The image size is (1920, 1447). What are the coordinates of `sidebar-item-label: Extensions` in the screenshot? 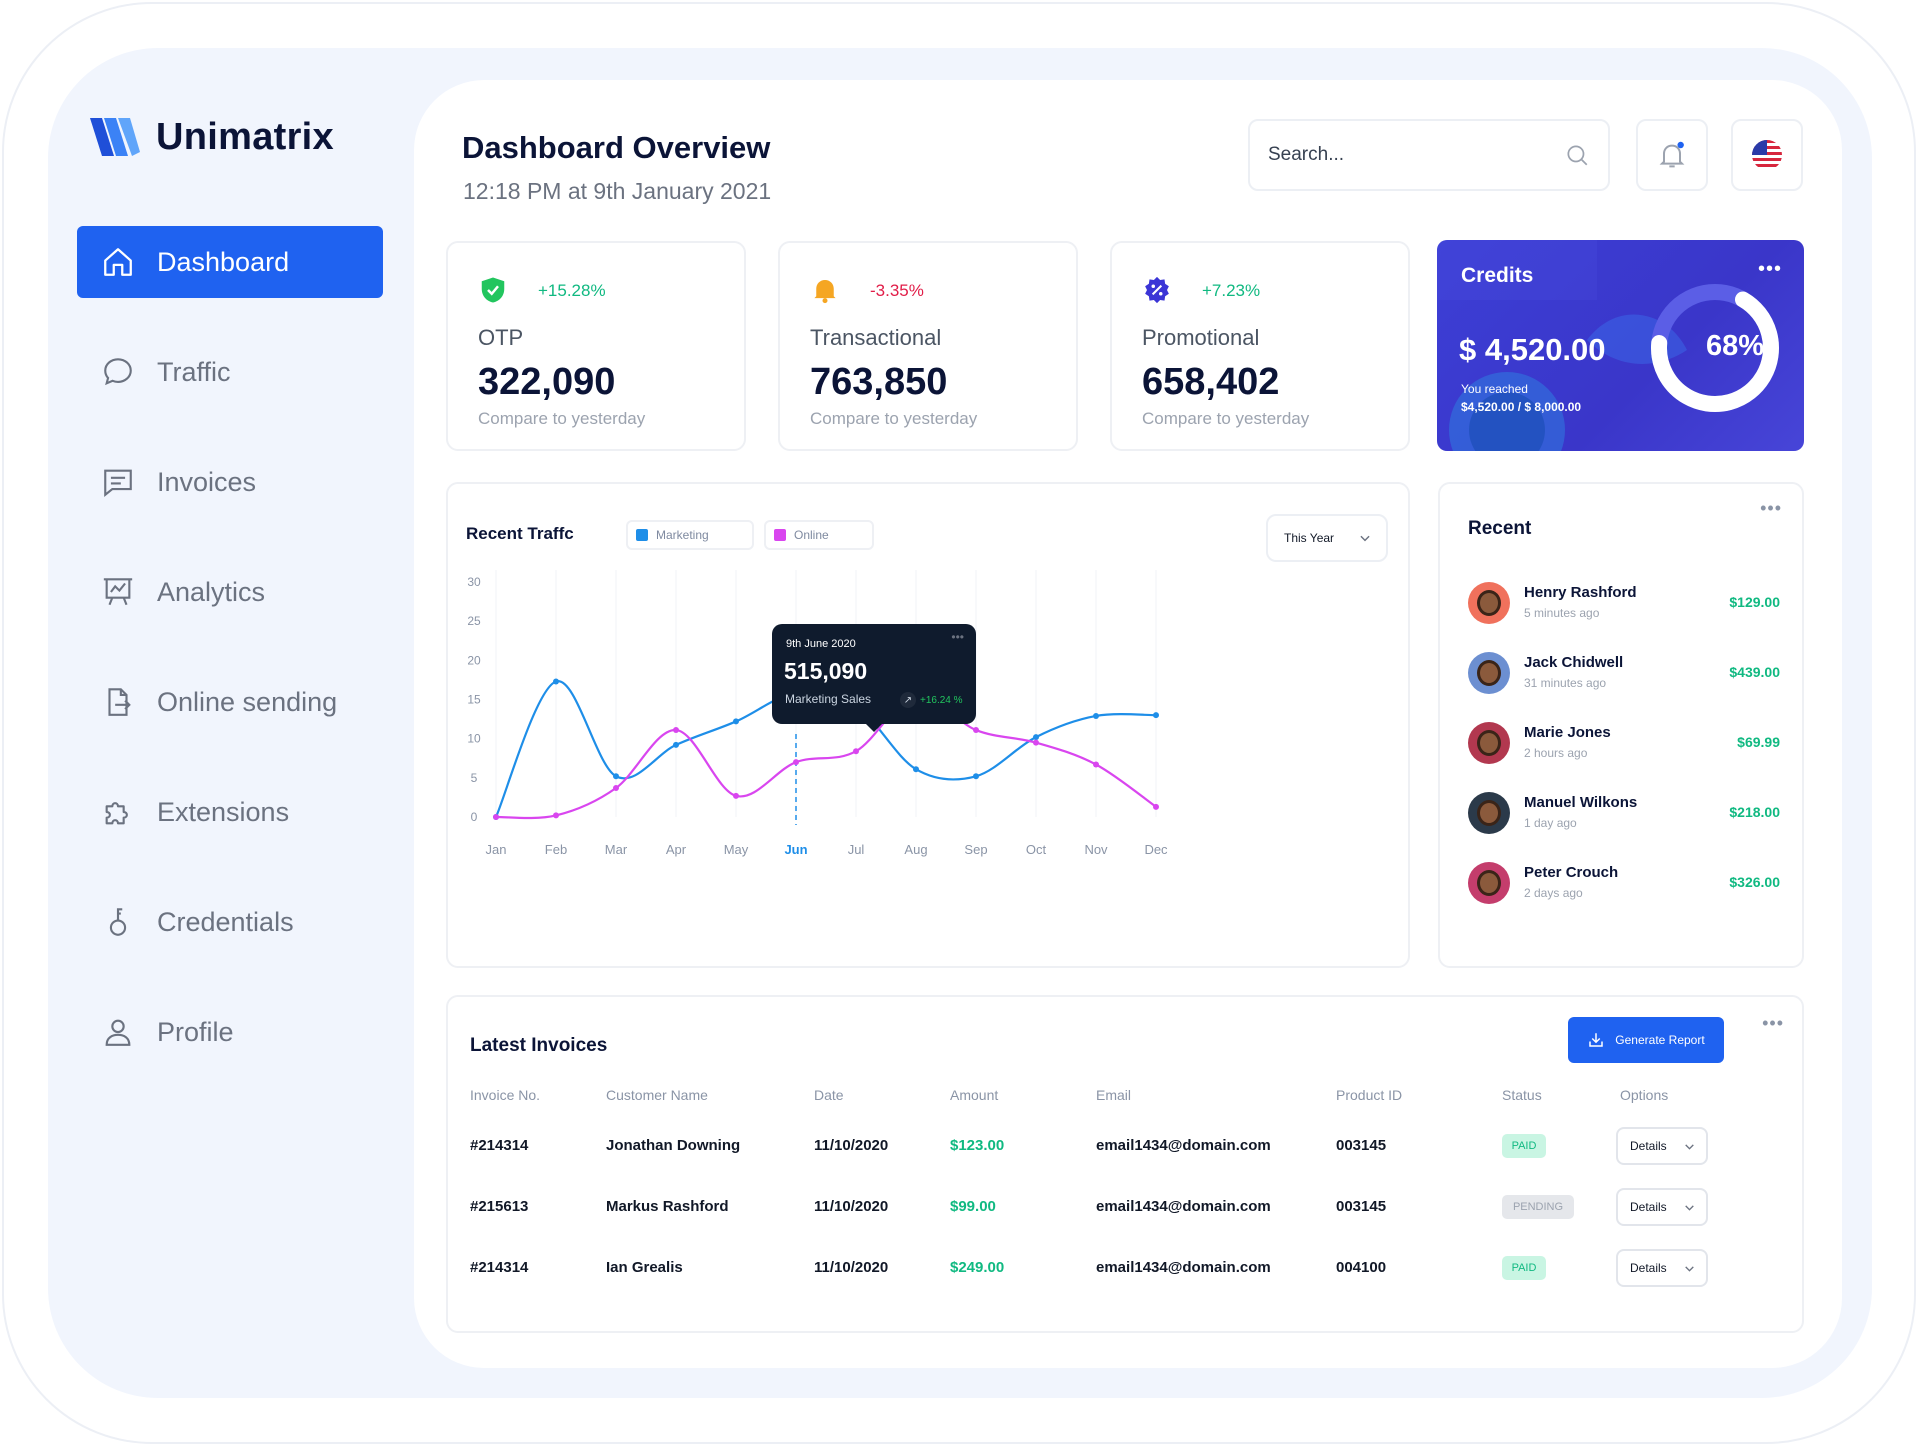 It's located at (223, 811).